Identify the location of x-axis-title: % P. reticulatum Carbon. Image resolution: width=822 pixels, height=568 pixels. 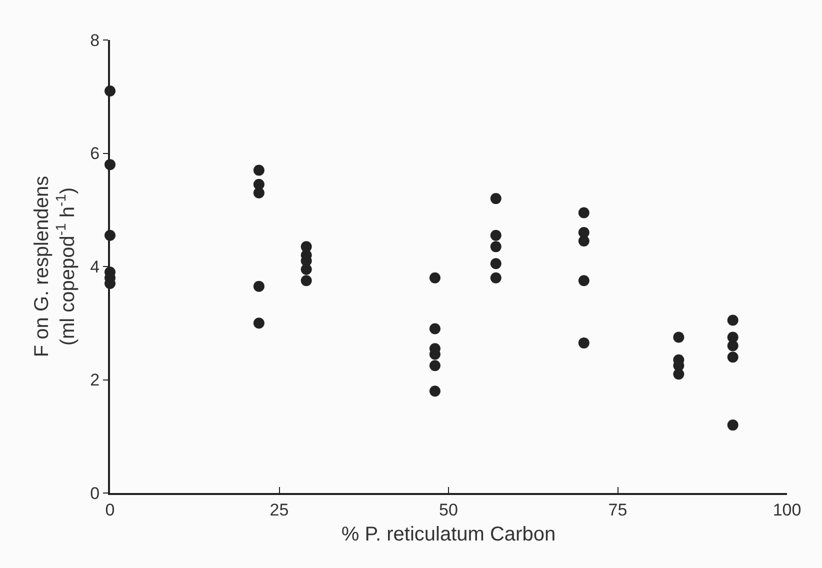
(448, 534).